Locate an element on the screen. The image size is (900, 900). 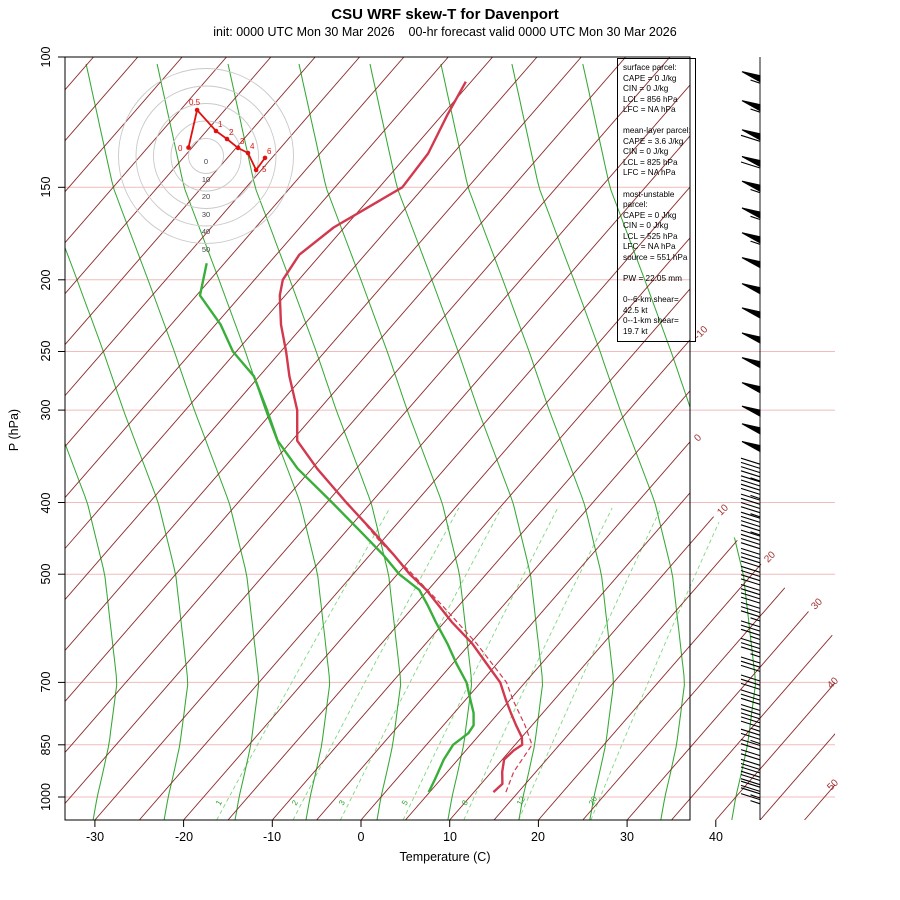
x-axis-title: Temperature (C) is located at coordinates (445, 857).